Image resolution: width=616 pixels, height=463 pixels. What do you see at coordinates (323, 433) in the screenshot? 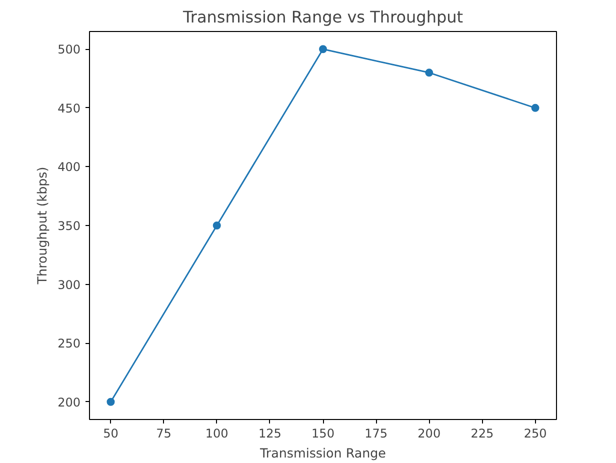
I see `x-tick-label: 150` at bounding box center [323, 433].